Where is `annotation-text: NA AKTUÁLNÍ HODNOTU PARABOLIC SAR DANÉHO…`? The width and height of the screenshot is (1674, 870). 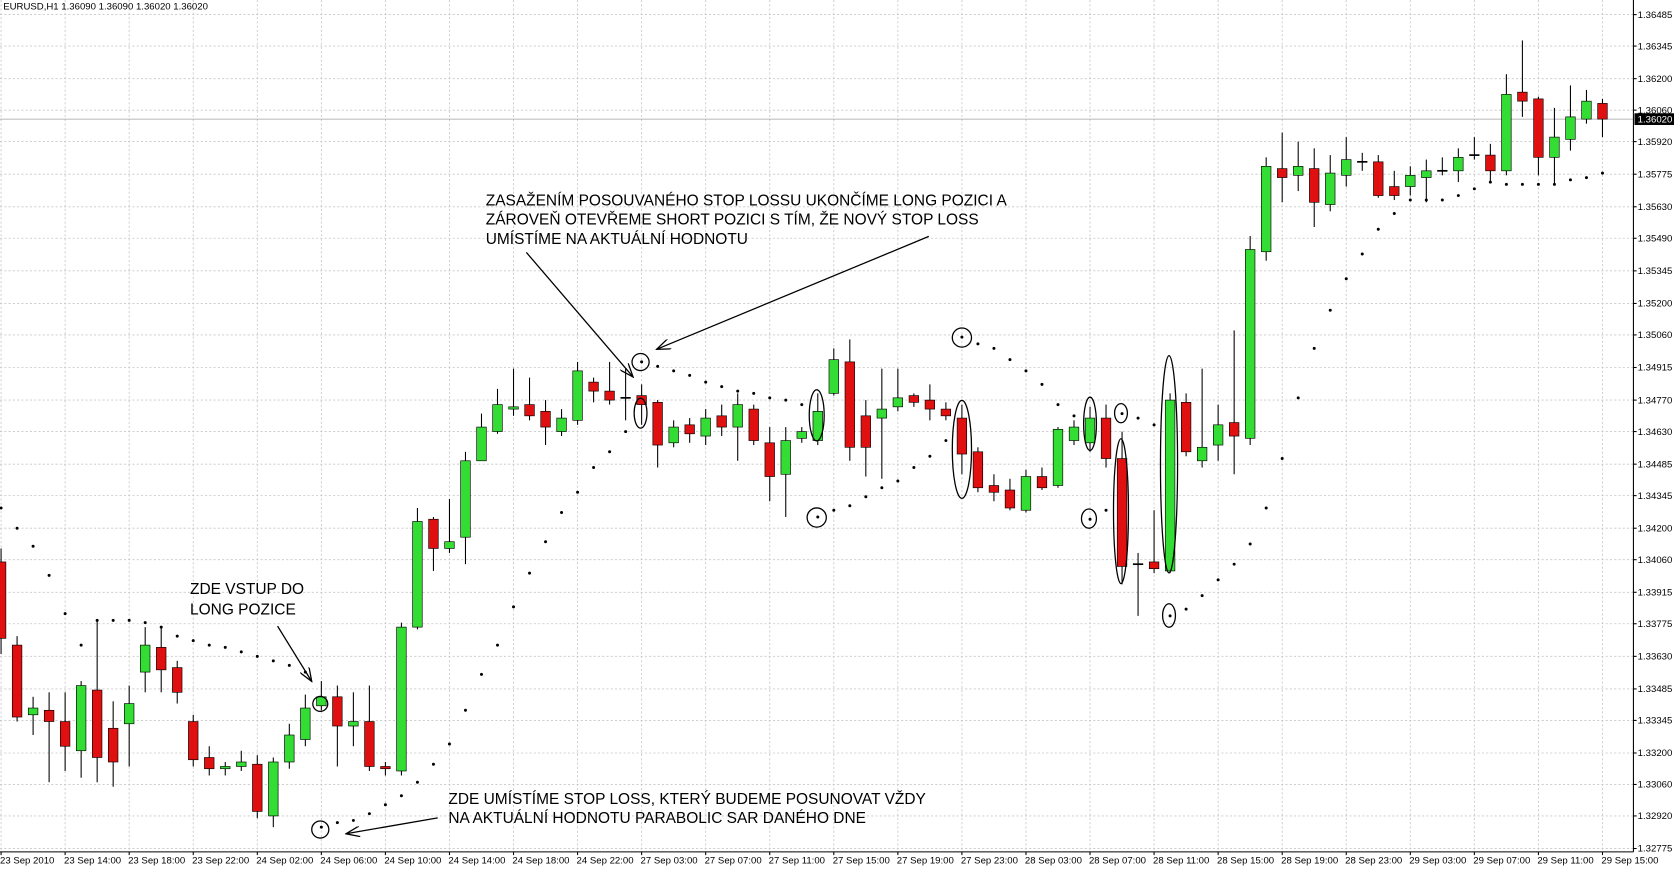
annotation-text: NA AKTUÁLNÍ HODNOTU PARABOLIC SAR DANÉHO… is located at coordinates (657, 818).